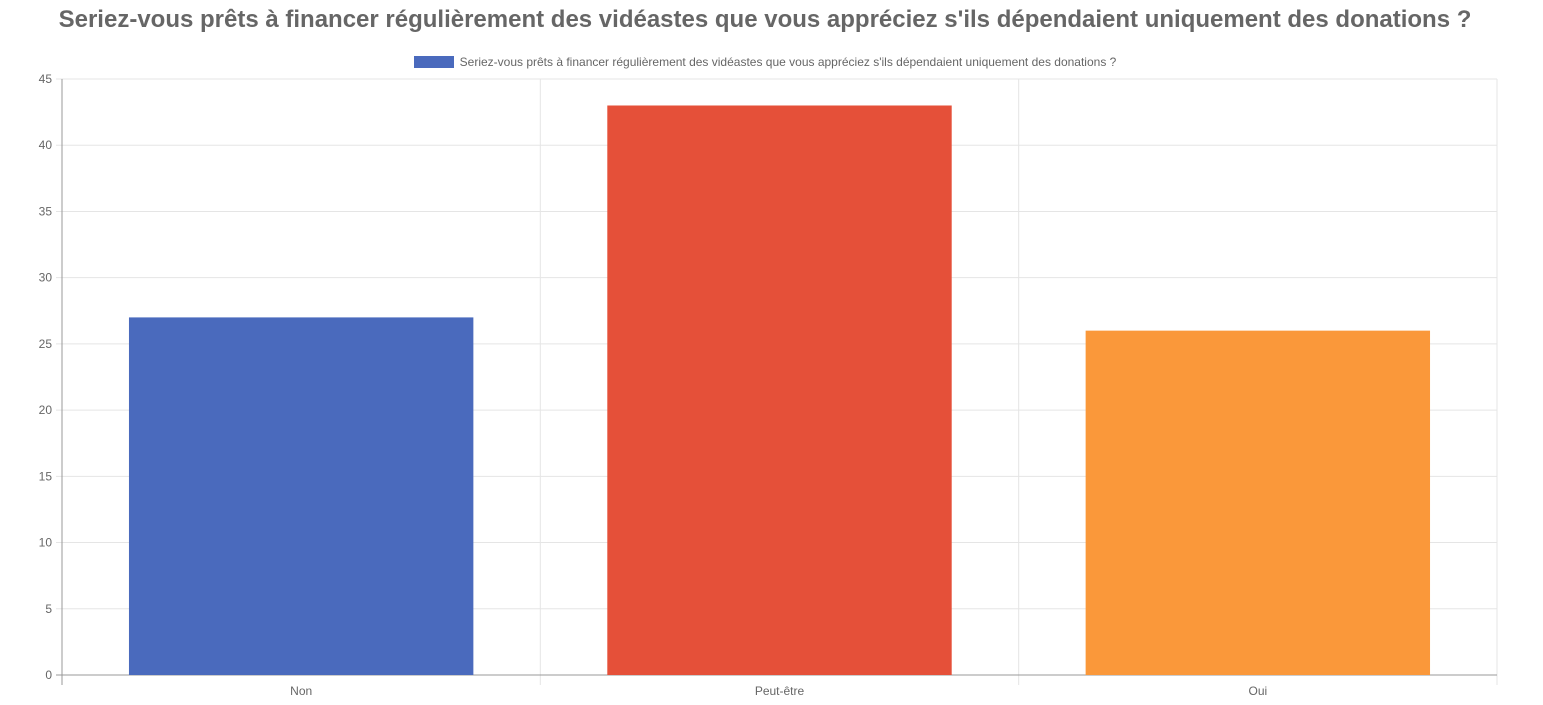 Image resolution: width=1543 pixels, height=705 pixels. I want to click on y-tick-label: 45, so click(46, 79).